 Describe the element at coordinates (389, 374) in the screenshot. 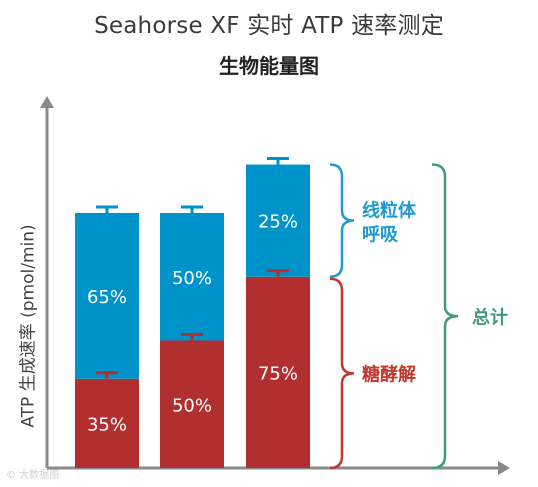

I see `annotation-glycolysis: 糖酵解` at that location.